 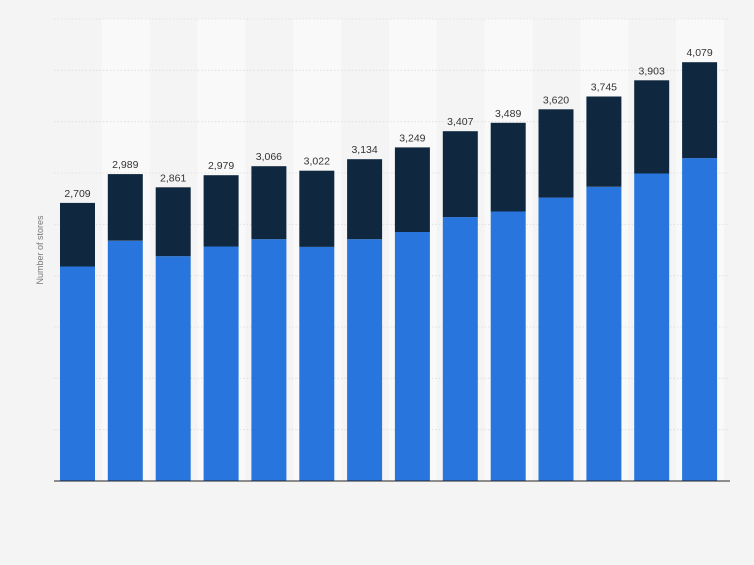 I want to click on bar-total-label: 2,861, so click(x=173, y=178).